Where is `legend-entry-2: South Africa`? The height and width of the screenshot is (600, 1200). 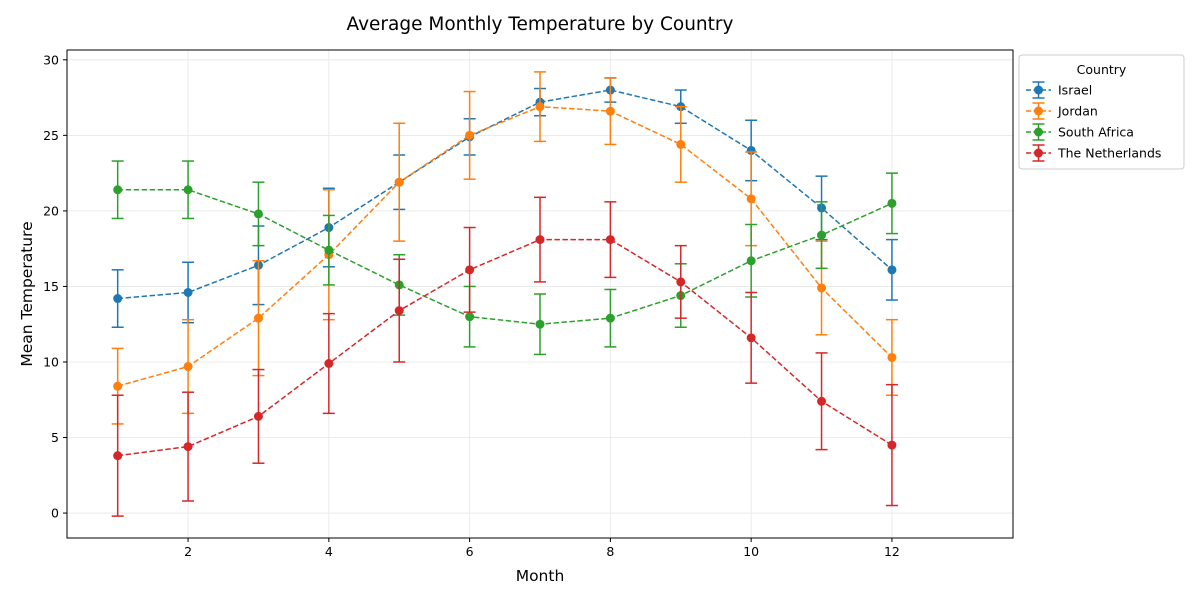
legend-entry-2: South Africa is located at coordinates (1080, 132).